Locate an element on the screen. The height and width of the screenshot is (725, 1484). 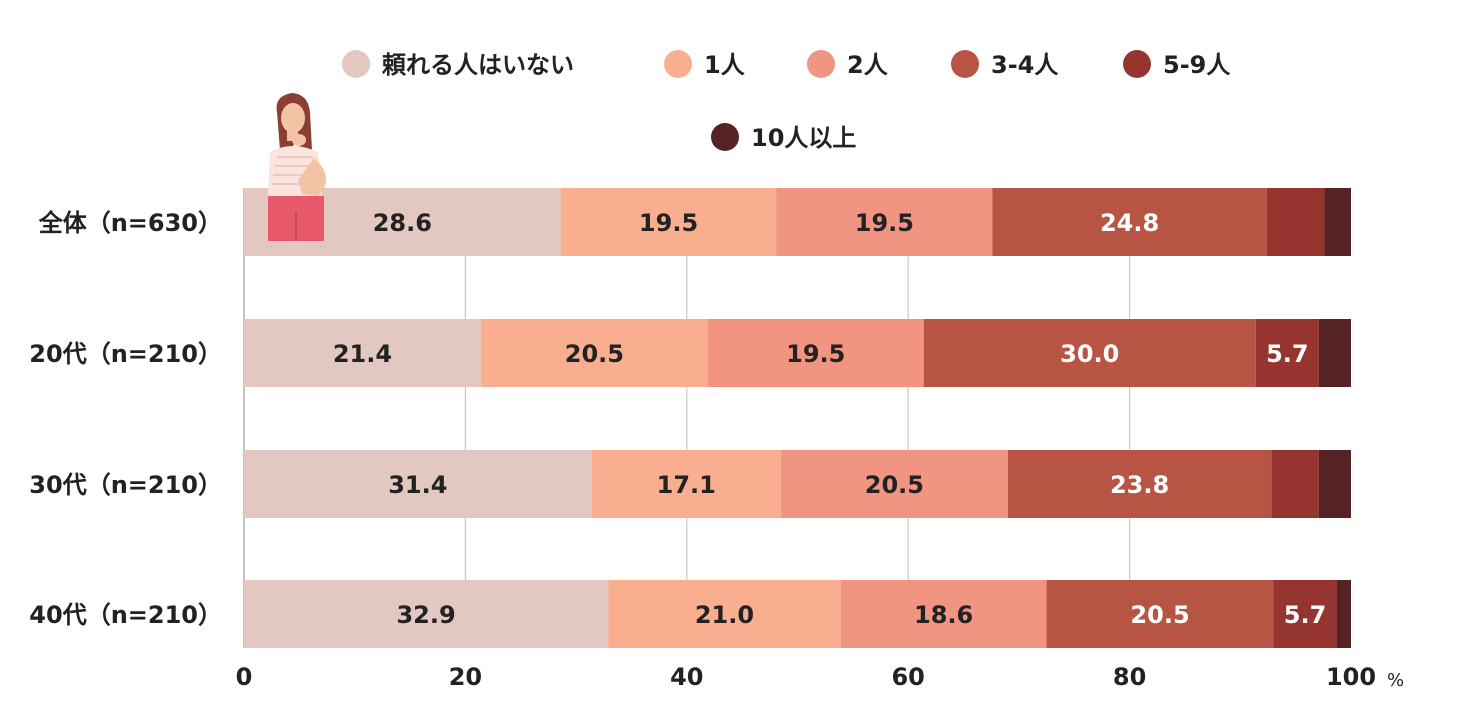
data-label: 28.6 is located at coordinates (402, 223).